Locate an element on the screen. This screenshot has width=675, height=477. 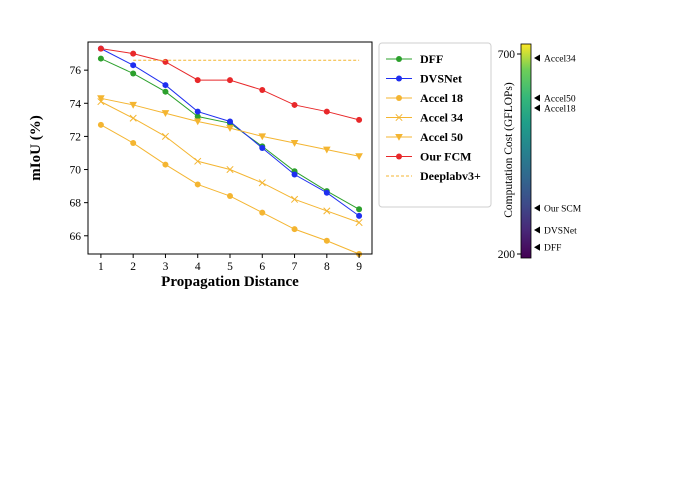
legend-entry: Accel 18 is located at coordinates (424, 98).